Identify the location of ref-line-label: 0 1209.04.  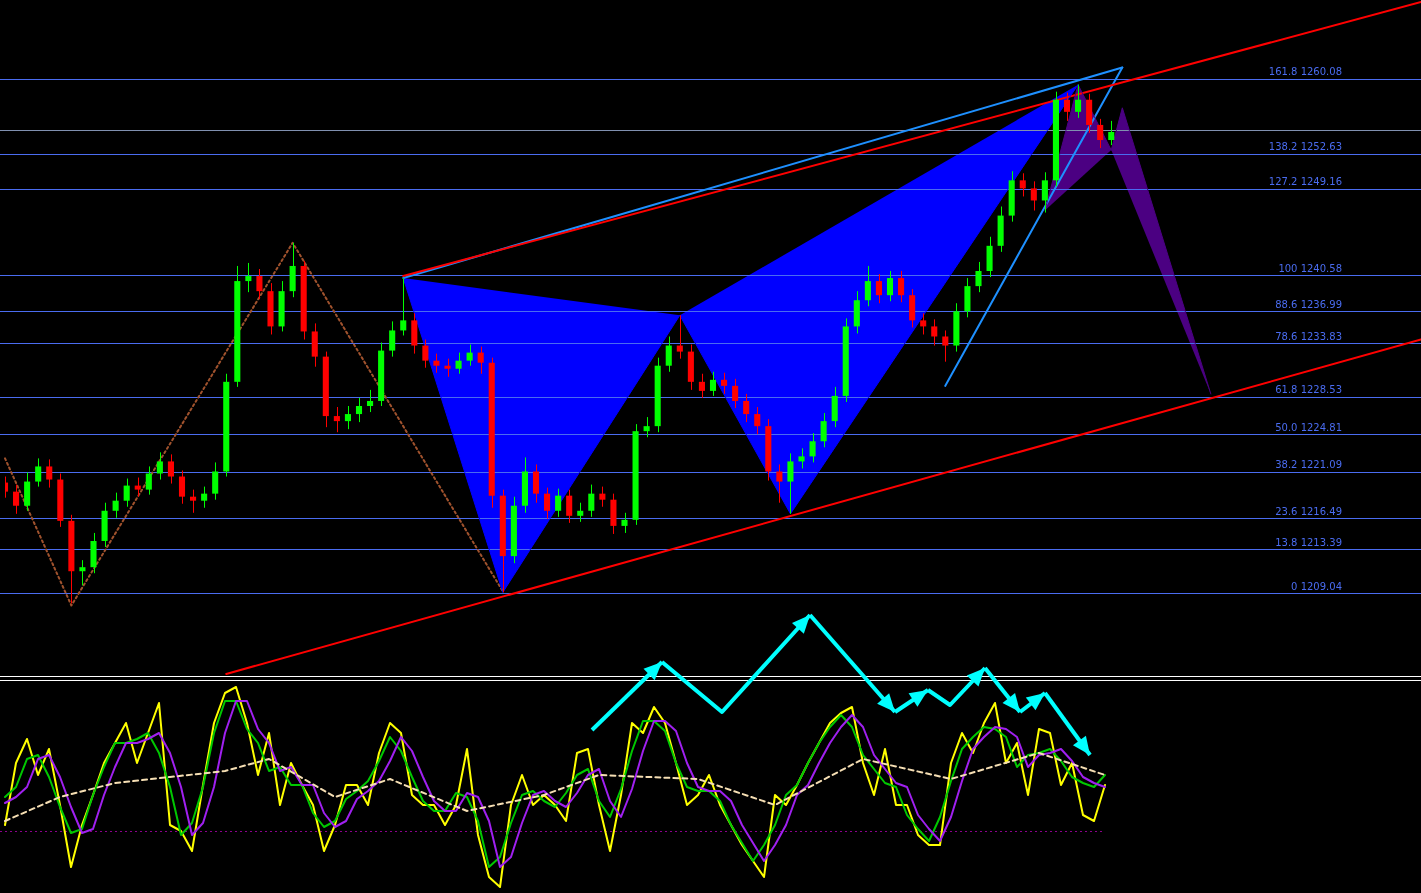
(1316, 586).